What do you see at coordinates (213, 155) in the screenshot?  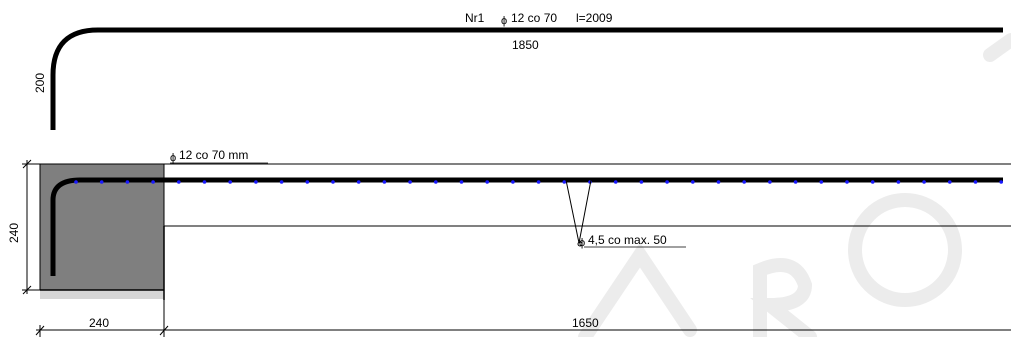 I see `main-rebar-label: 12 co 70 mm` at bounding box center [213, 155].